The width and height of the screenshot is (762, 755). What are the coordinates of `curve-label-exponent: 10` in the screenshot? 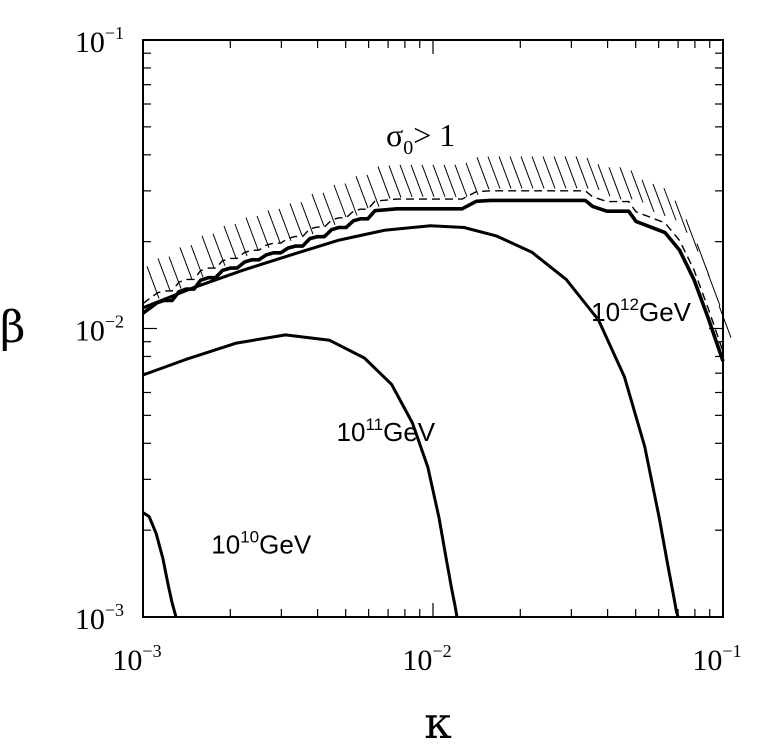 It's located at (249, 536).